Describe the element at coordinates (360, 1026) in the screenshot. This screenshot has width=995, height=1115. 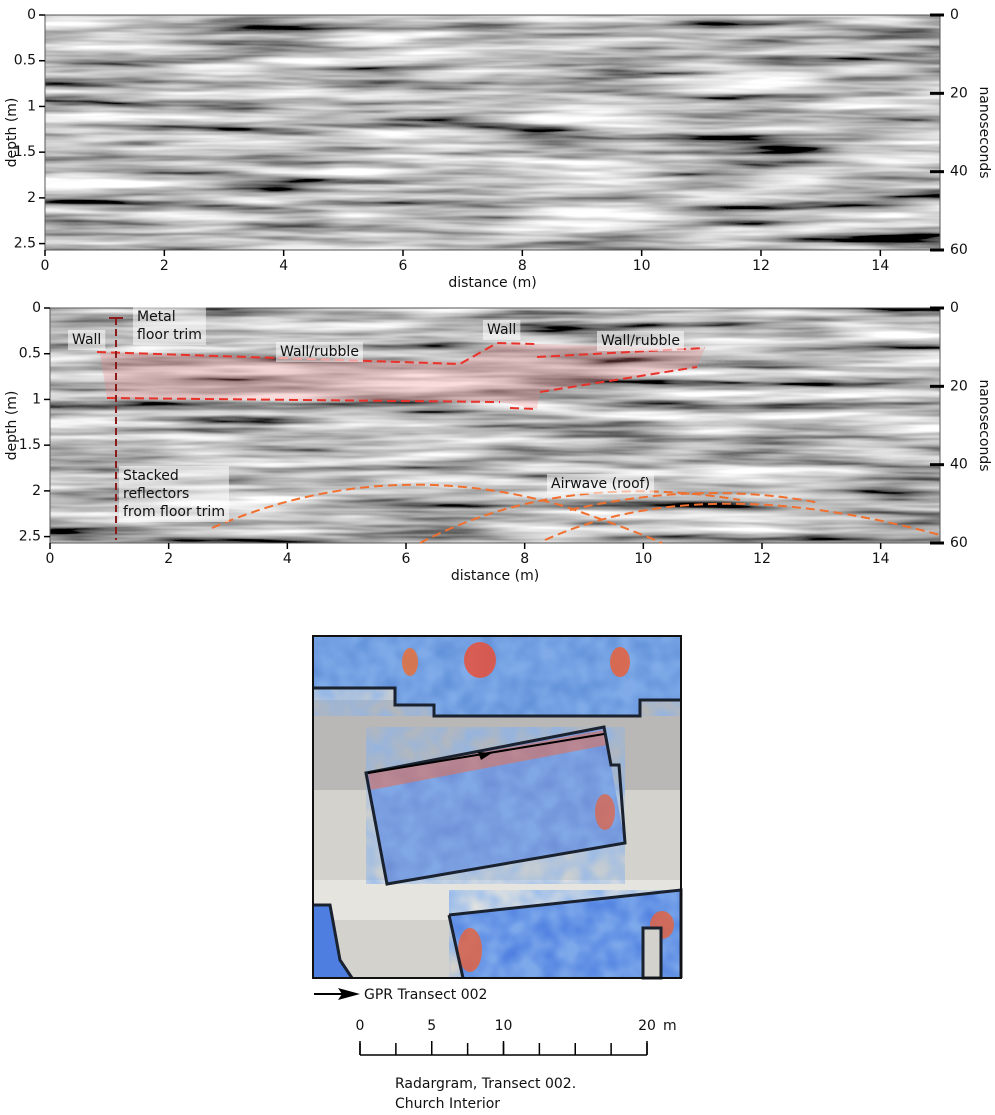
I see `scale-bar-label: 0` at that location.